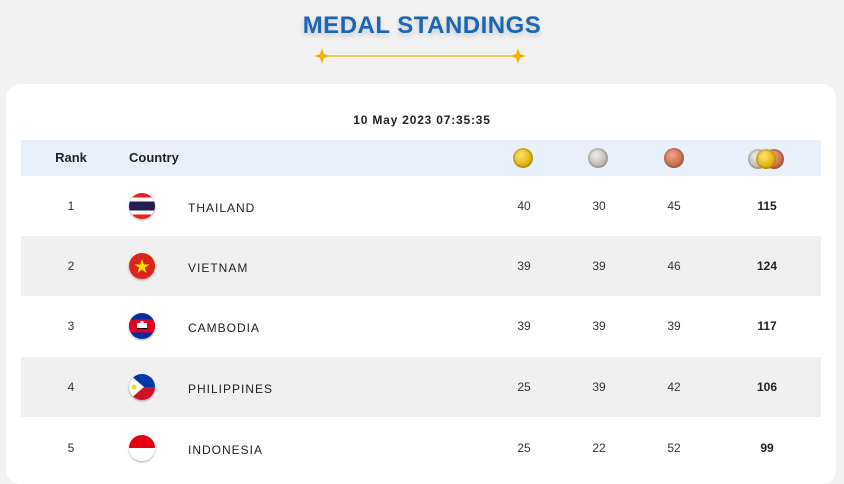 This screenshot has width=844, height=484. I want to click on rank-column-header: Rank, so click(71, 157).